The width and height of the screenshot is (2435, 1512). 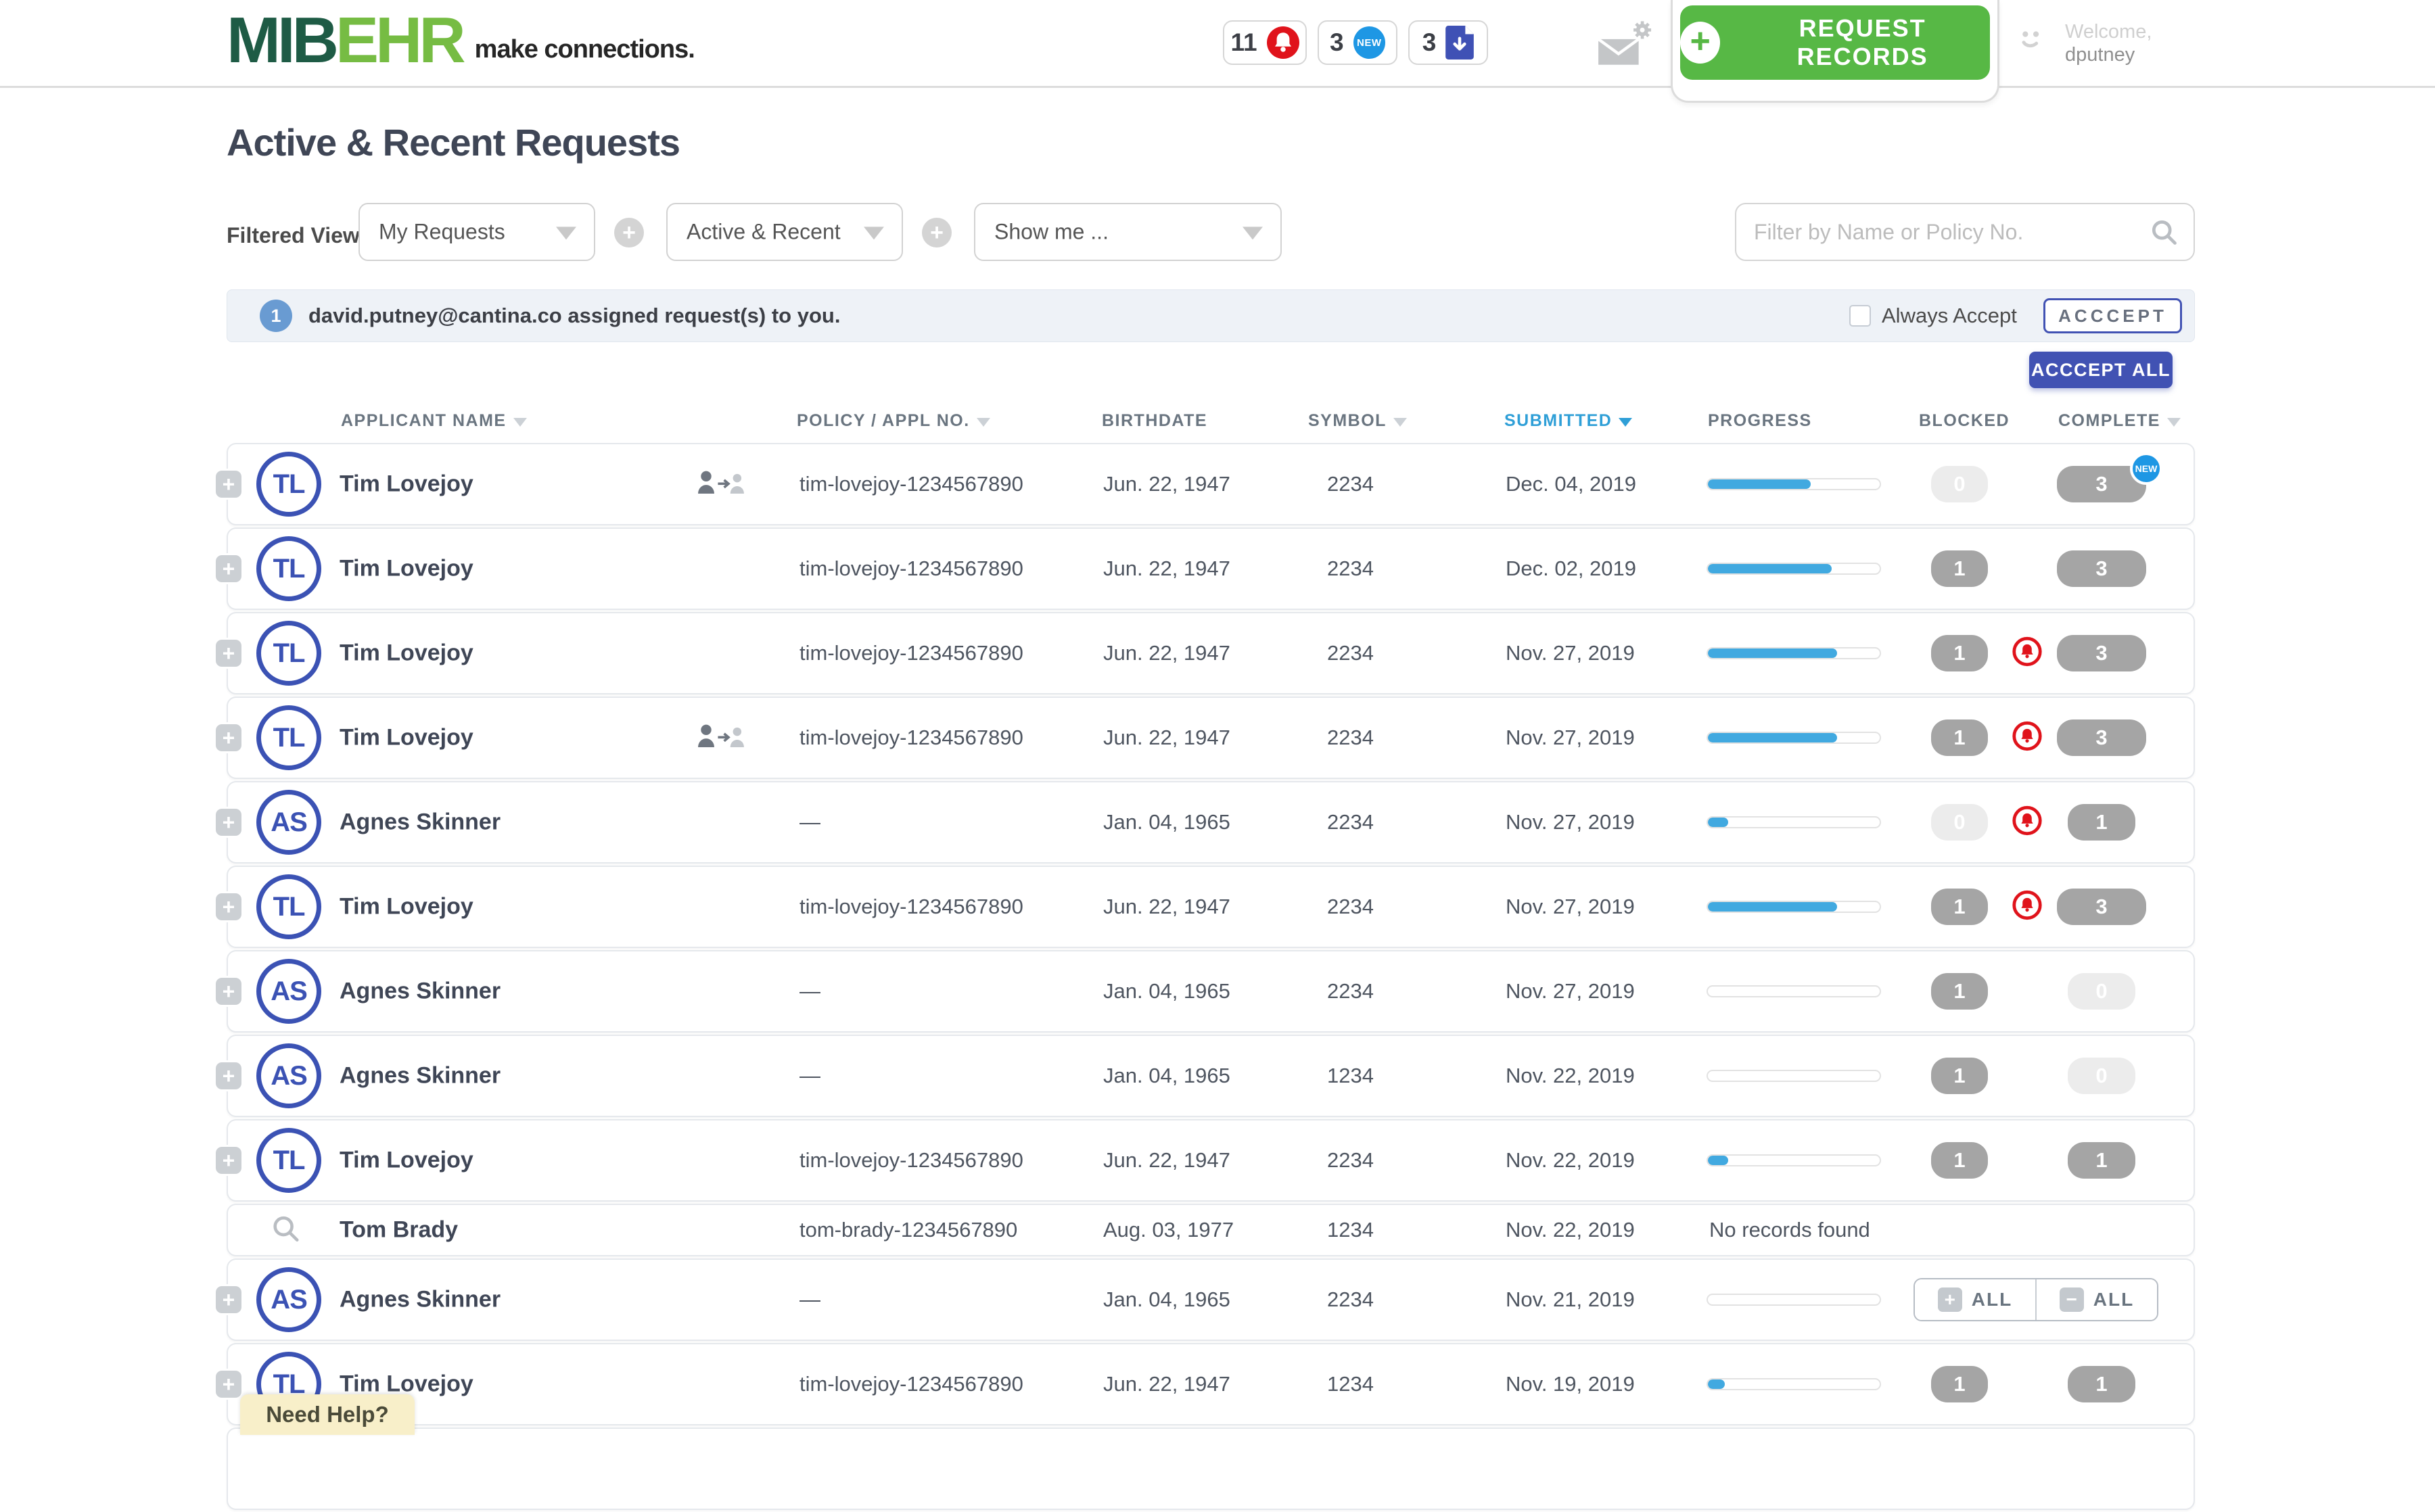 What do you see at coordinates (785, 232) in the screenshot?
I see `filter-dropdown-active-recent: Active & Recent` at bounding box center [785, 232].